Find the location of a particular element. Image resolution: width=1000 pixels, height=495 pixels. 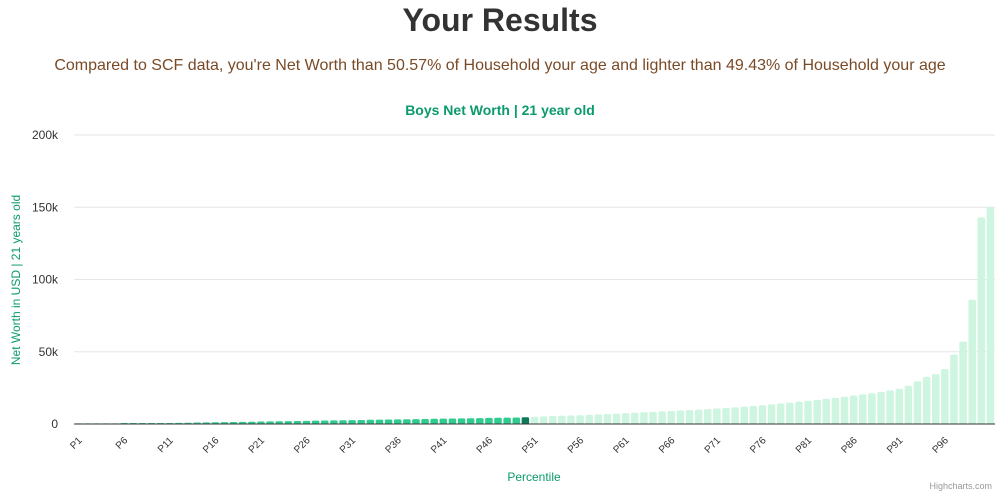

x-axis-title: Percentile is located at coordinates (534, 477).